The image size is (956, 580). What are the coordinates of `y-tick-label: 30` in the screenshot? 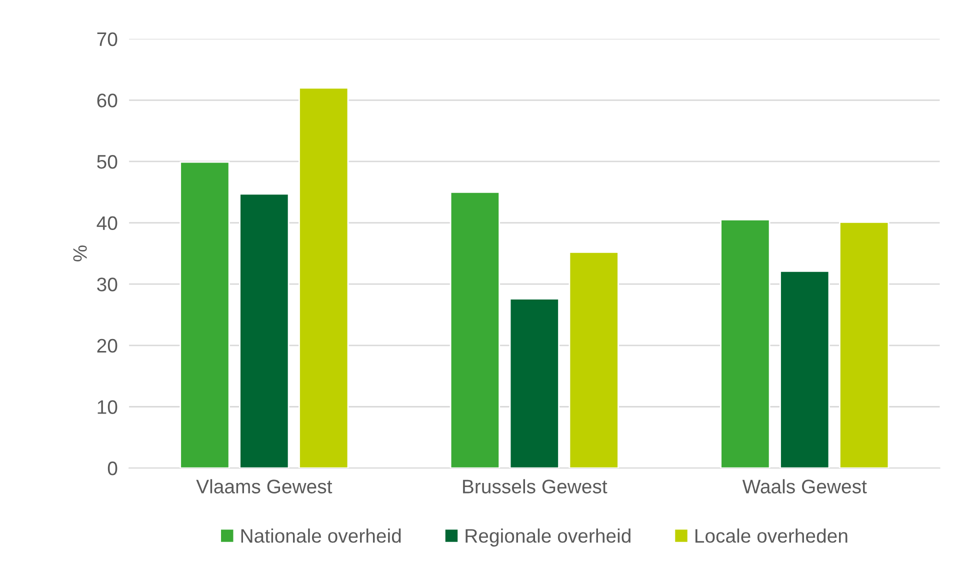 It's located at (107, 285).